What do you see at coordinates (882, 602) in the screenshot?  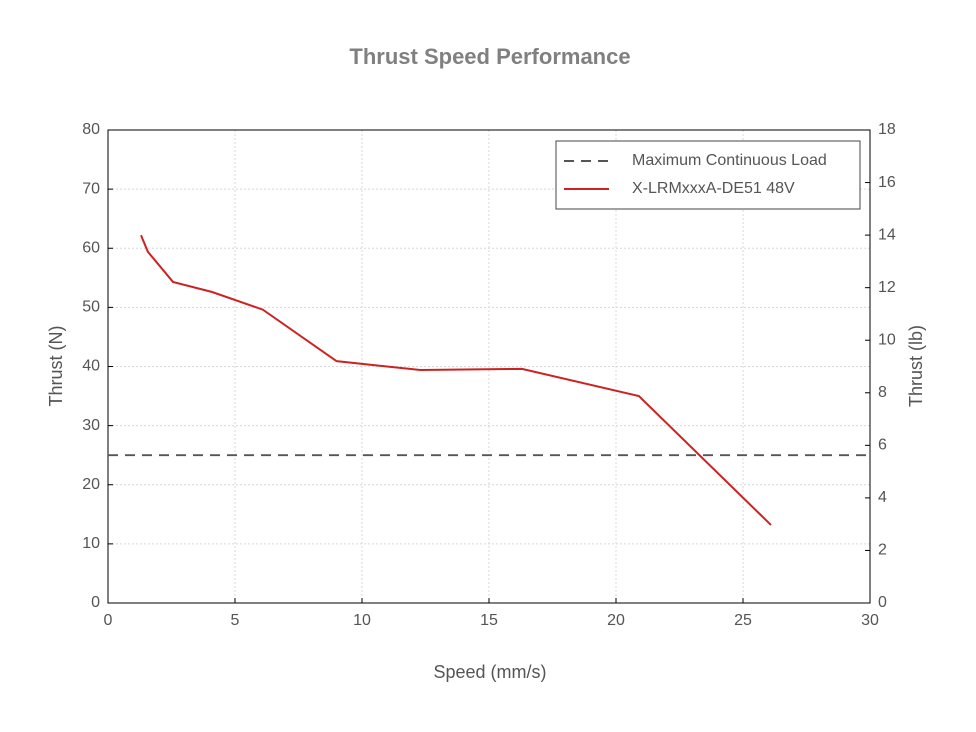 I see `y2-tick-label: 0` at bounding box center [882, 602].